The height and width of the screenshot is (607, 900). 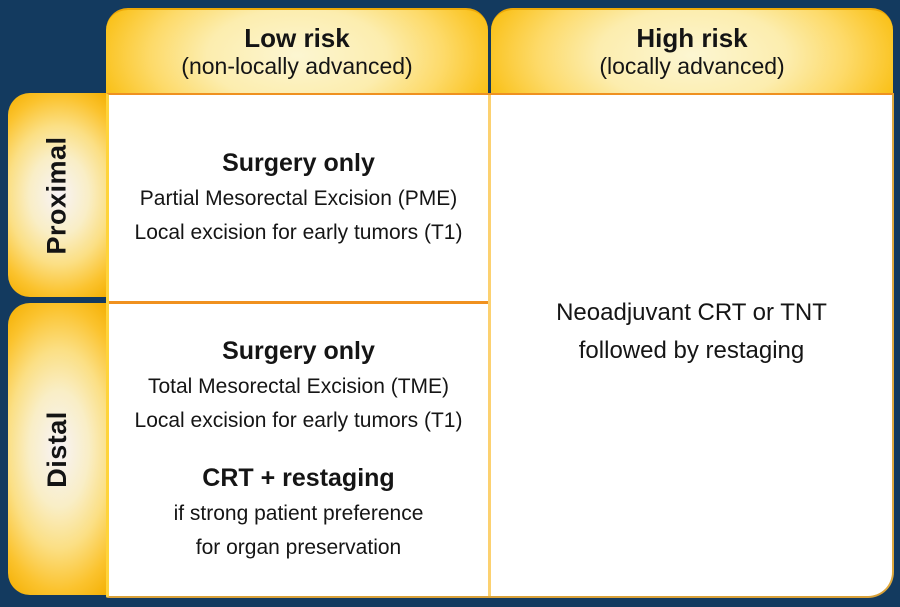 I want to click on column-header-high-risk: High risk (locally advanced), so click(x=692, y=50).